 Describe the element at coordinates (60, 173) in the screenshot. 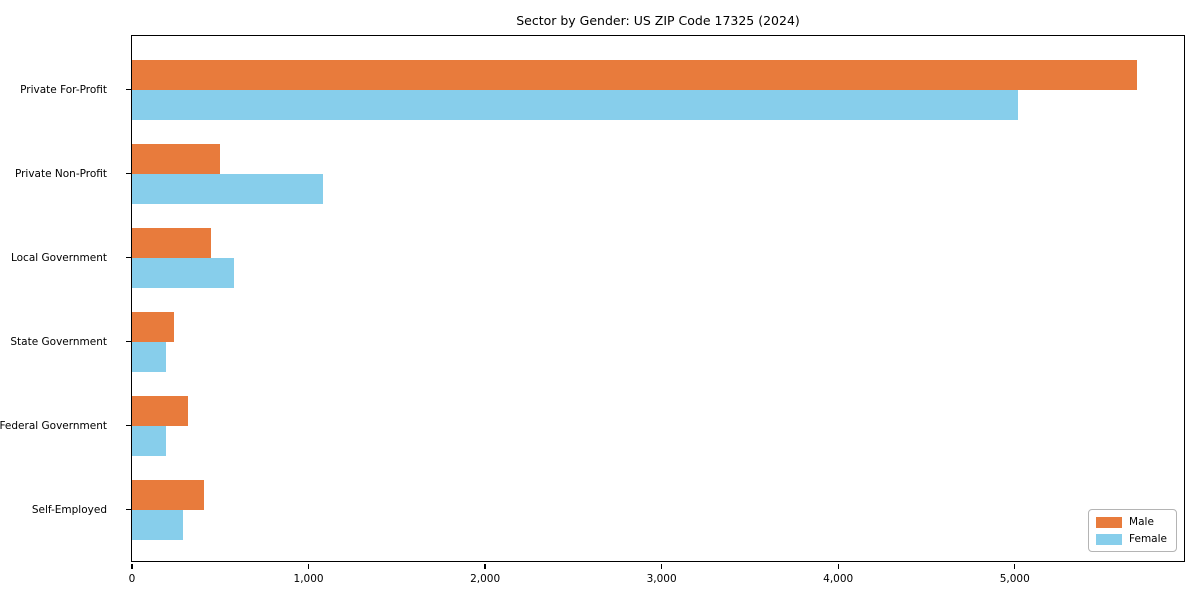

I see `category-label: Private Non-Profit` at that location.